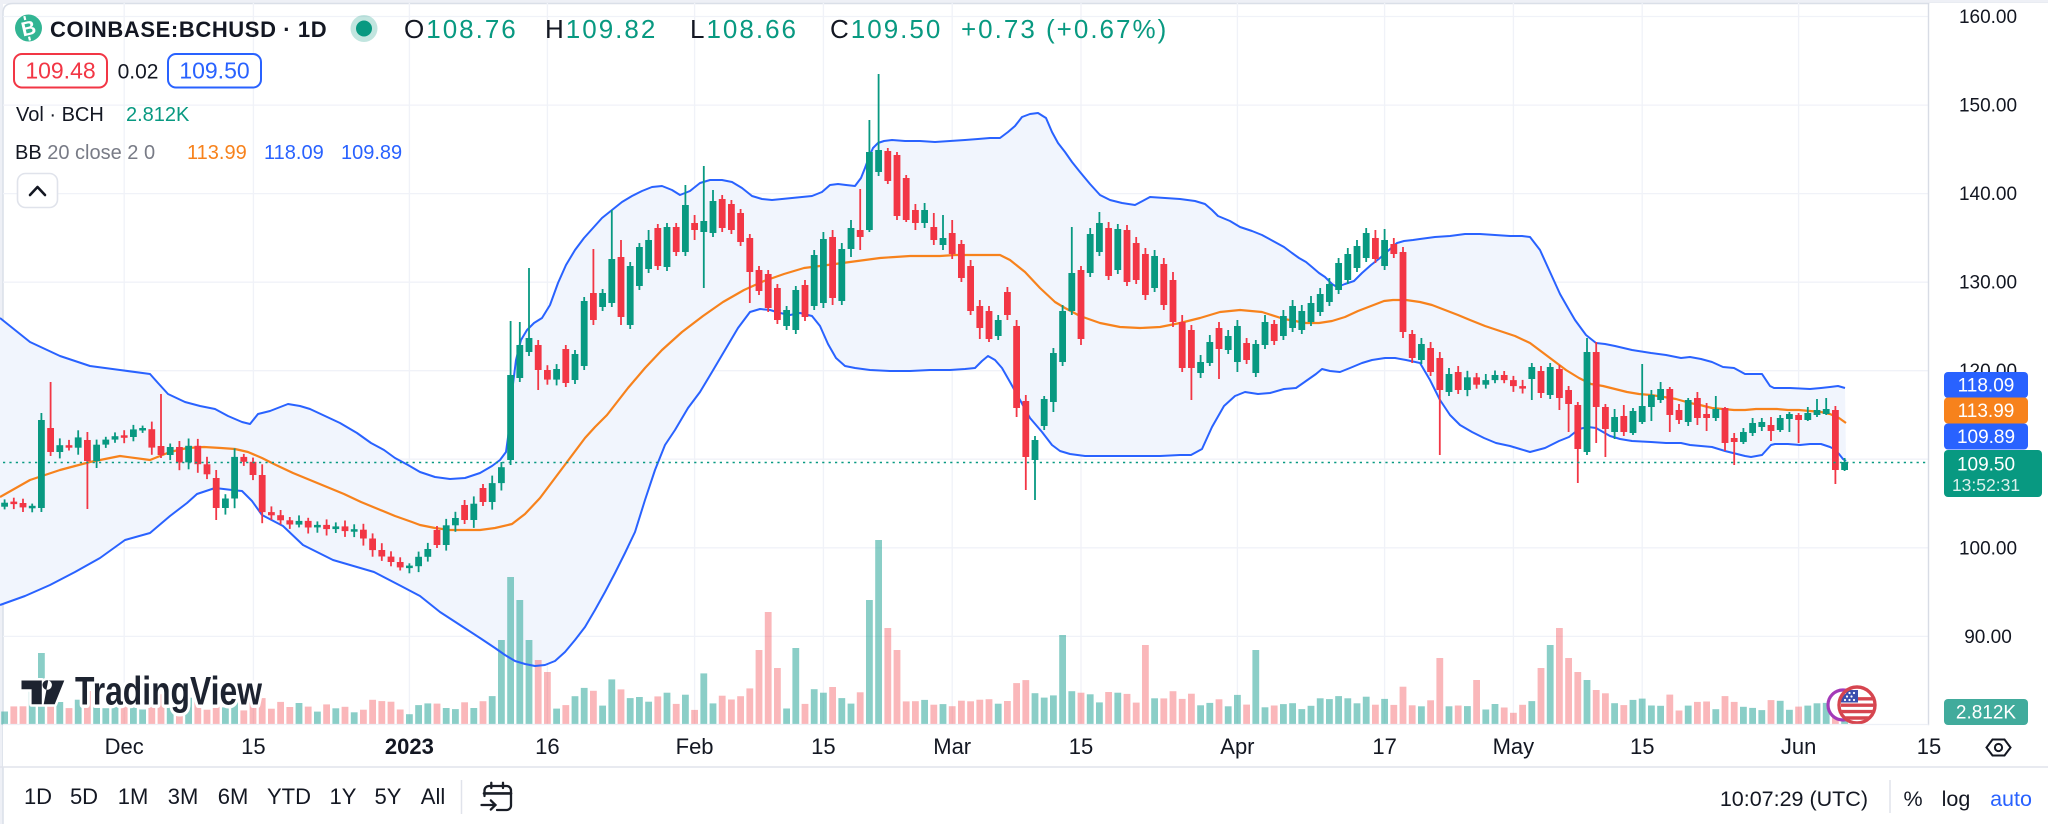 This screenshot has width=2048, height=824. I want to click on svg-text: Mar, so click(952, 746).